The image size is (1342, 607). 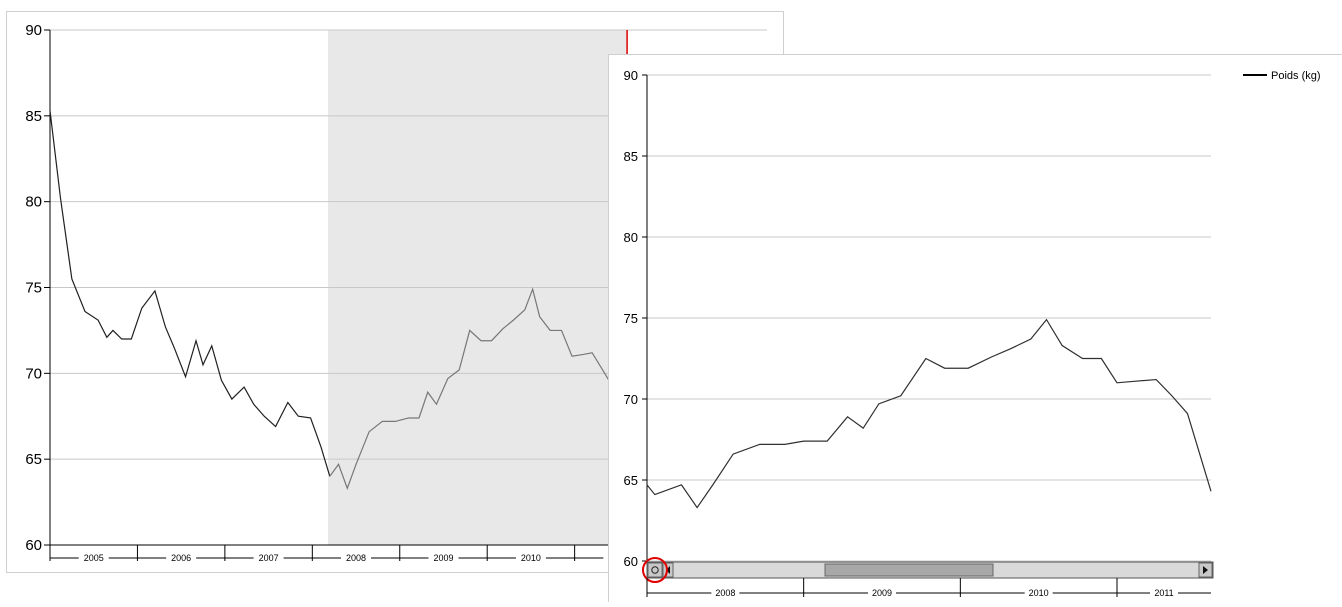 I want to click on x-tick-label: 2005, so click(x=94, y=558).